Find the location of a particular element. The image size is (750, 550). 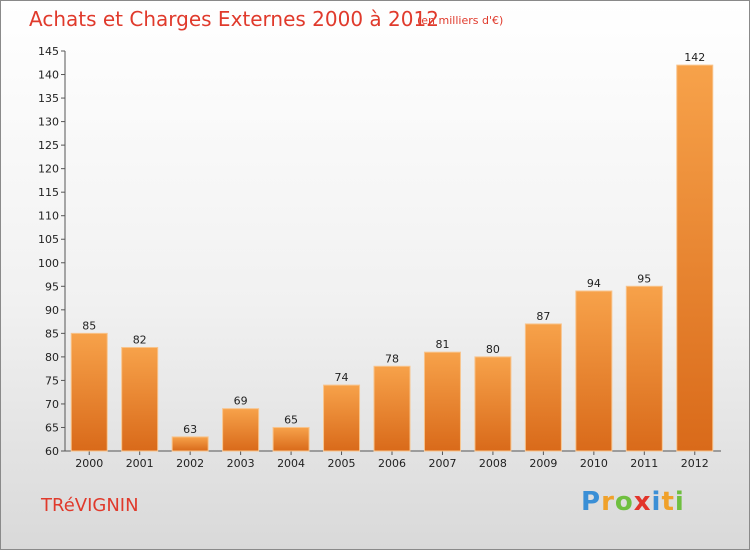

x-tick-label-2011: 2011 is located at coordinates (644, 463).